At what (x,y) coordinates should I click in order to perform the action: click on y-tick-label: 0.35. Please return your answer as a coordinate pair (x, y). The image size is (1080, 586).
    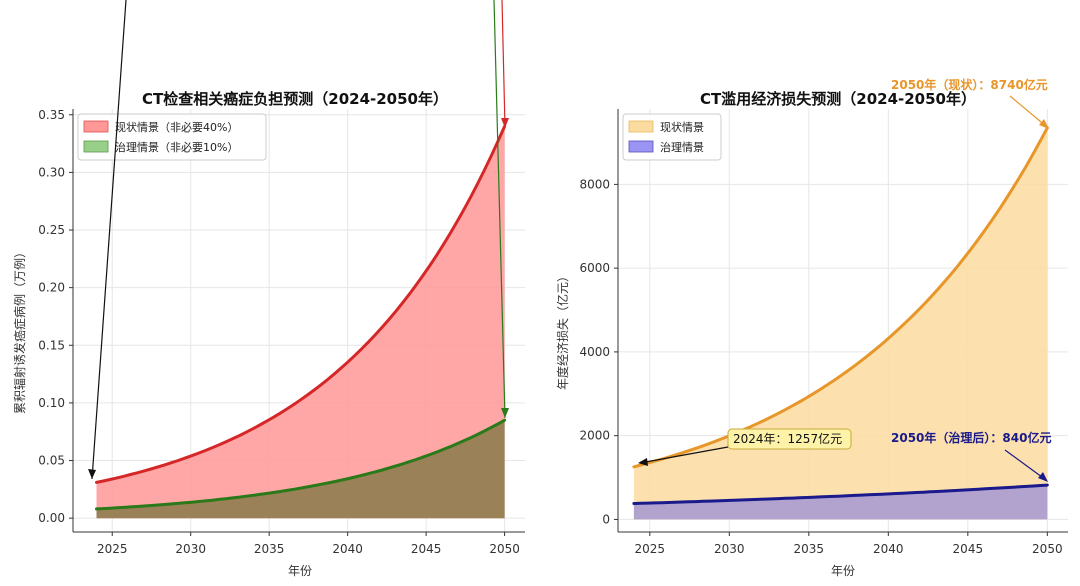
    Looking at the image, I should click on (51, 115).